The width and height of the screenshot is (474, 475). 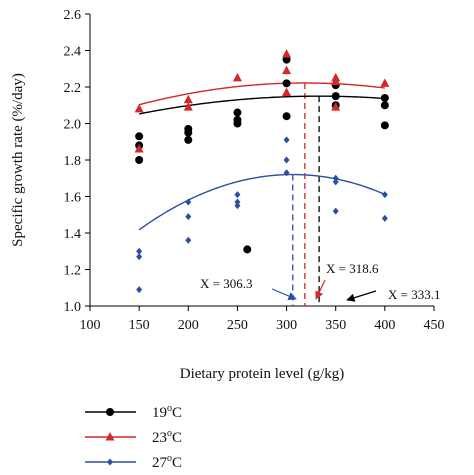 What do you see at coordinates (414, 294) in the screenshot?
I see `optimum-label: X = 333.1` at bounding box center [414, 294].